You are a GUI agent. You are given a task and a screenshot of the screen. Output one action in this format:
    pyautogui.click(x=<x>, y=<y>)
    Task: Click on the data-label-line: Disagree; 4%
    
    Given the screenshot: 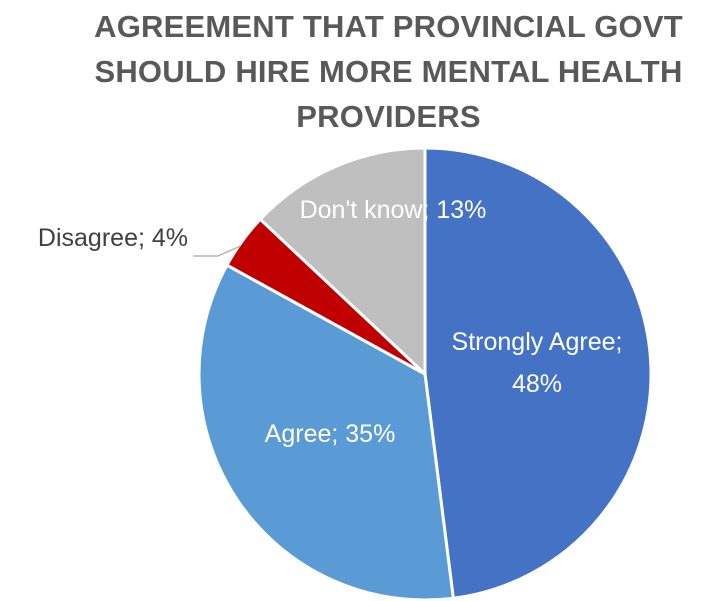 What is the action you would take?
    pyautogui.click(x=113, y=238)
    